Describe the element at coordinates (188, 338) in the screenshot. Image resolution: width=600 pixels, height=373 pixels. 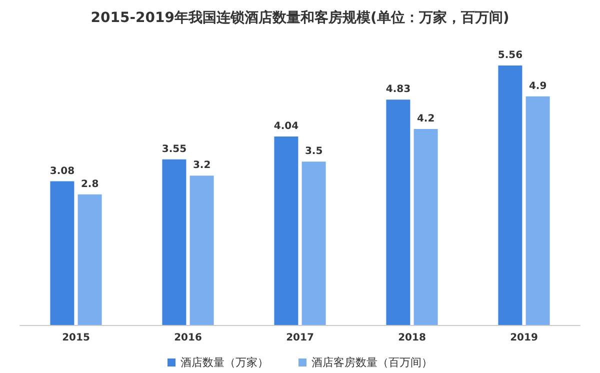
I see `x-tick-label: 2016` at that location.